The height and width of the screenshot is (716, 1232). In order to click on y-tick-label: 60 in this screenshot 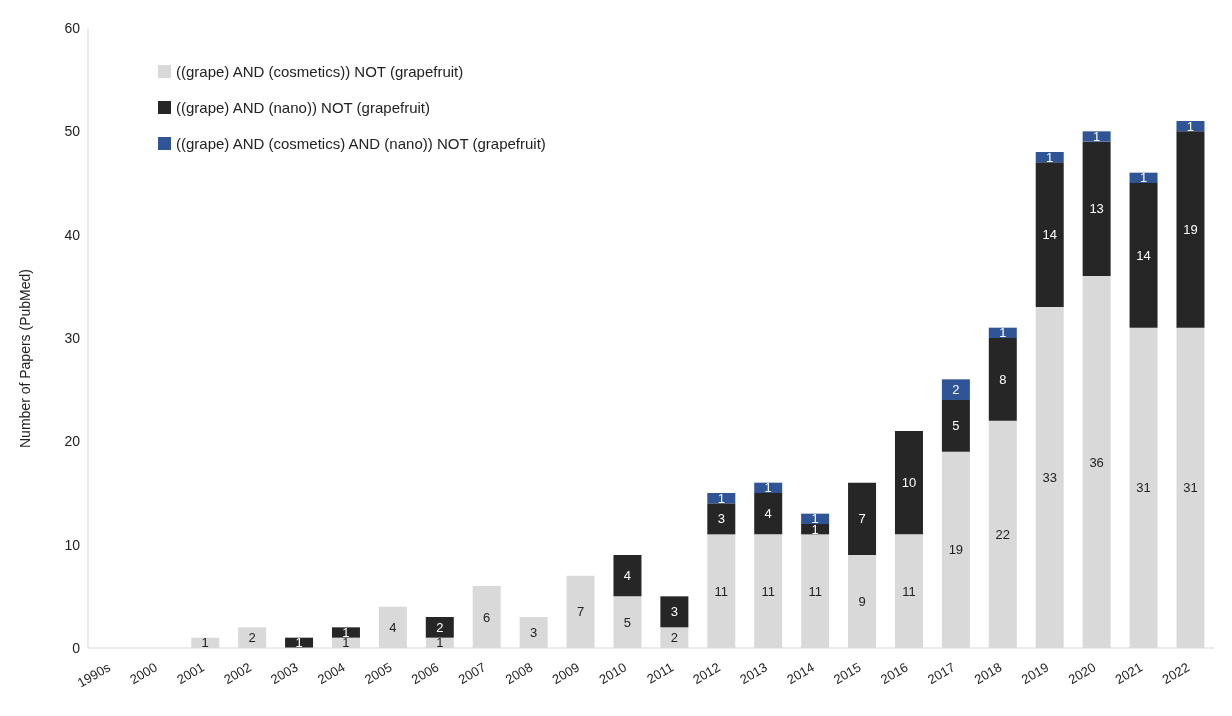, I will do `click(72, 27)`.